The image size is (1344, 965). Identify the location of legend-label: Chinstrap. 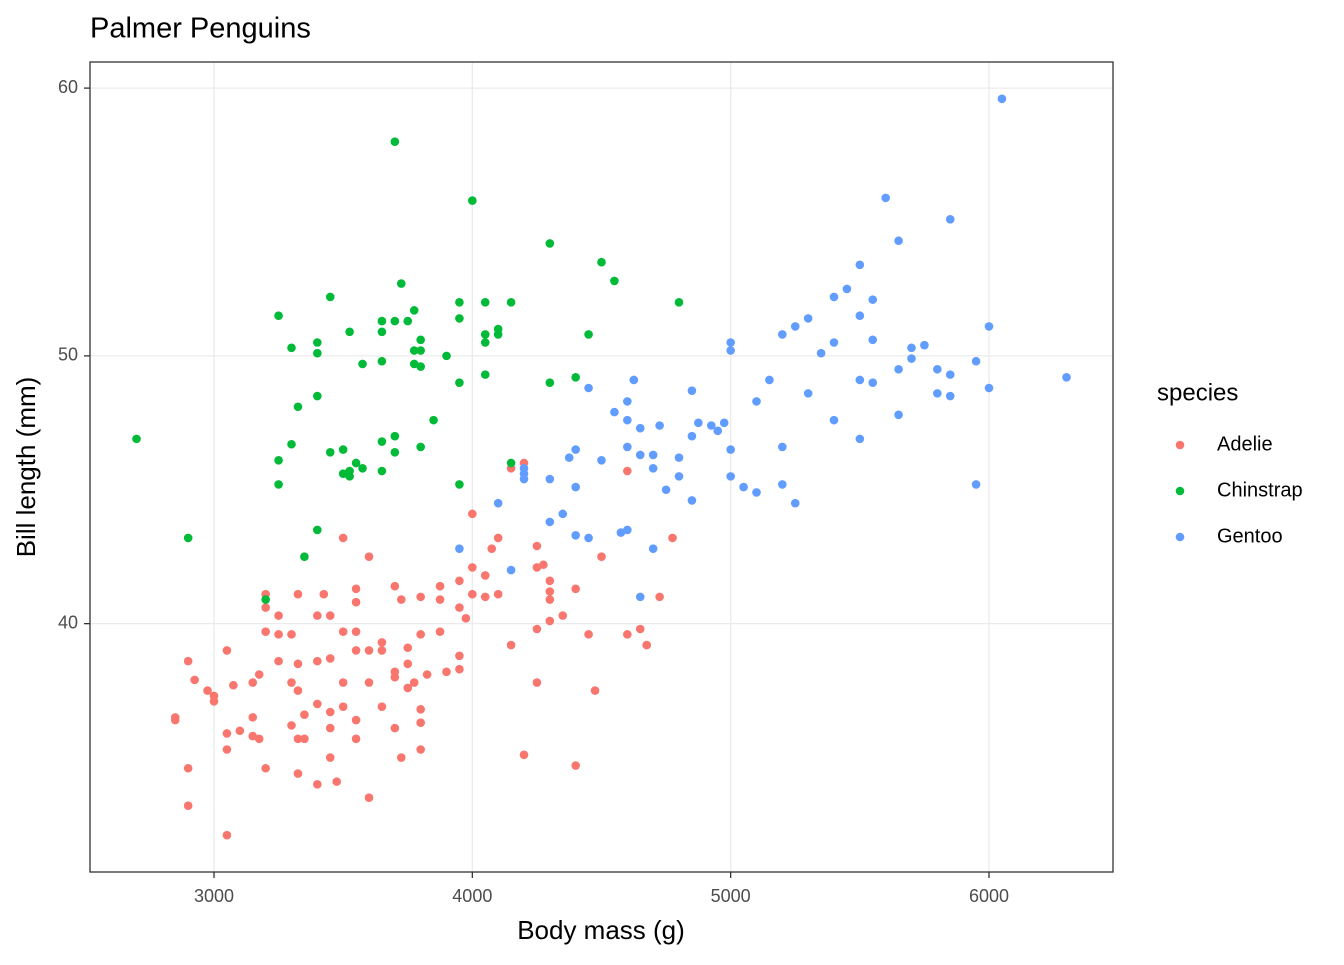
(1260, 490).